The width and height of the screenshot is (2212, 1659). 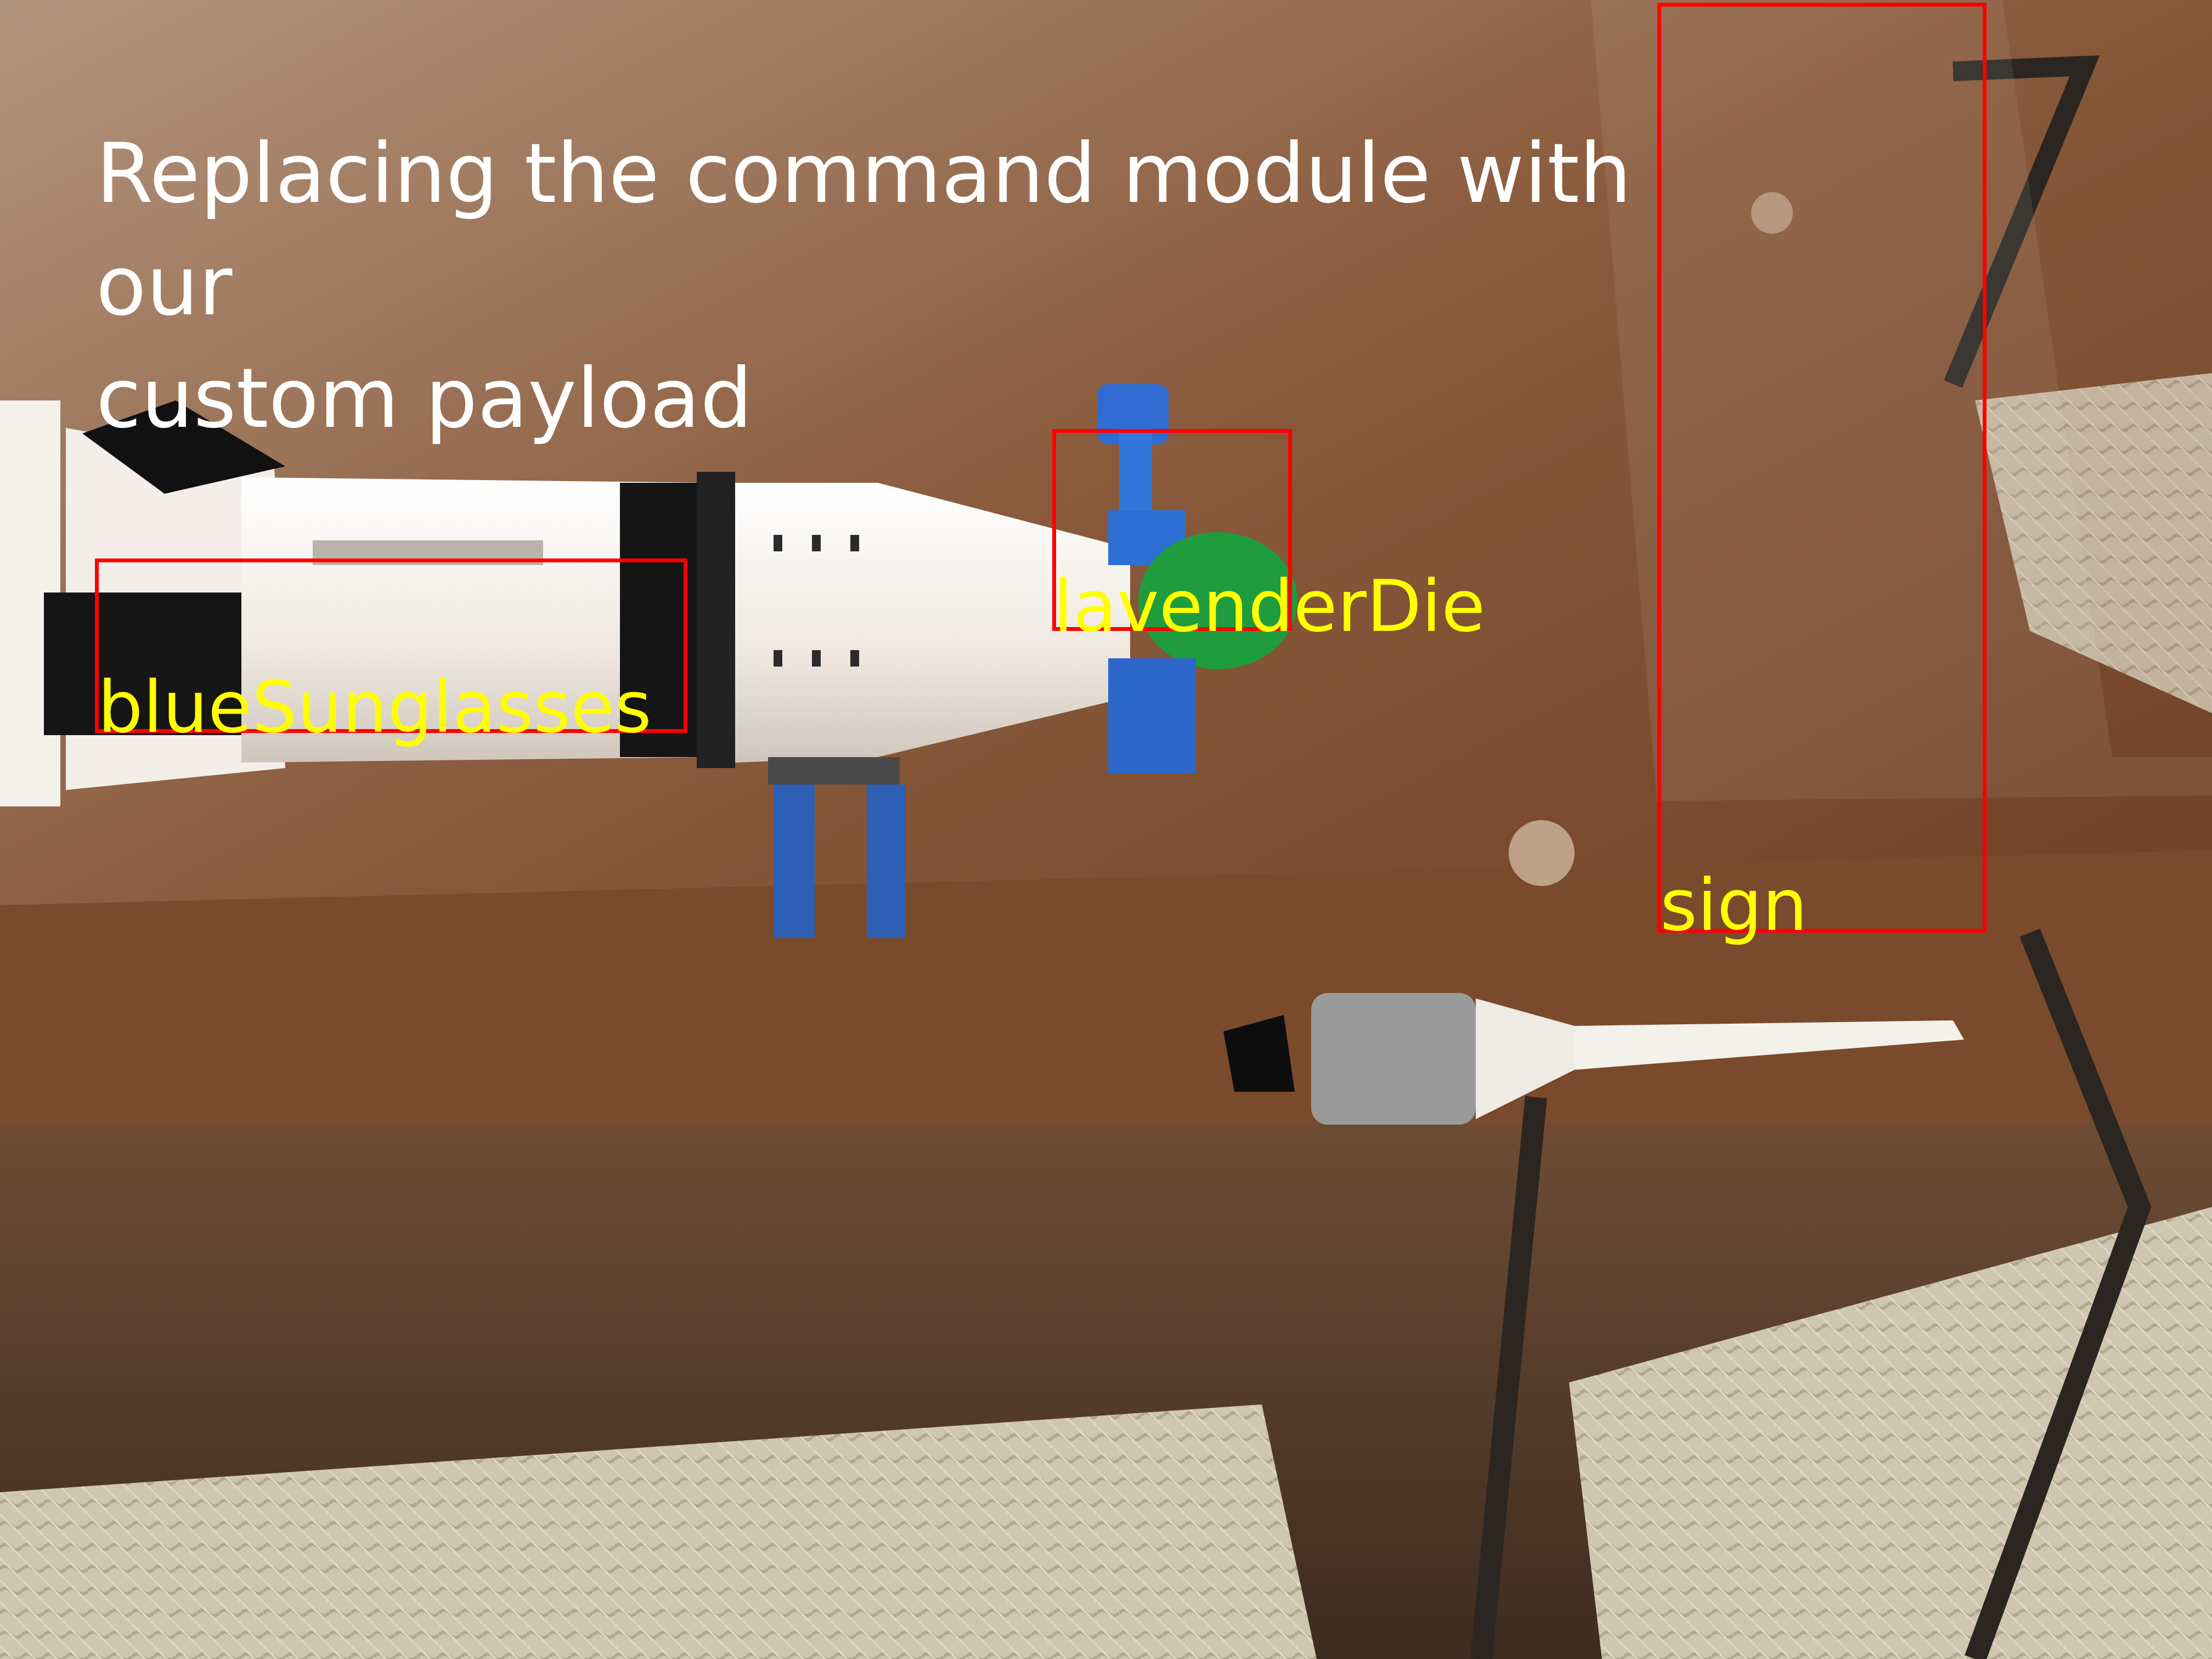 What do you see at coordinates (1891, 1433) in the screenshot?
I see `chair-seat-right` at bounding box center [1891, 1433].